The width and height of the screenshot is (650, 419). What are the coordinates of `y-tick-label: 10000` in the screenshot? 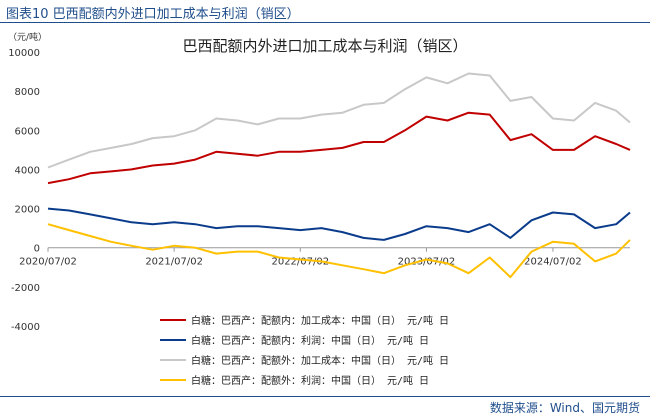 It's located at (24, 53).